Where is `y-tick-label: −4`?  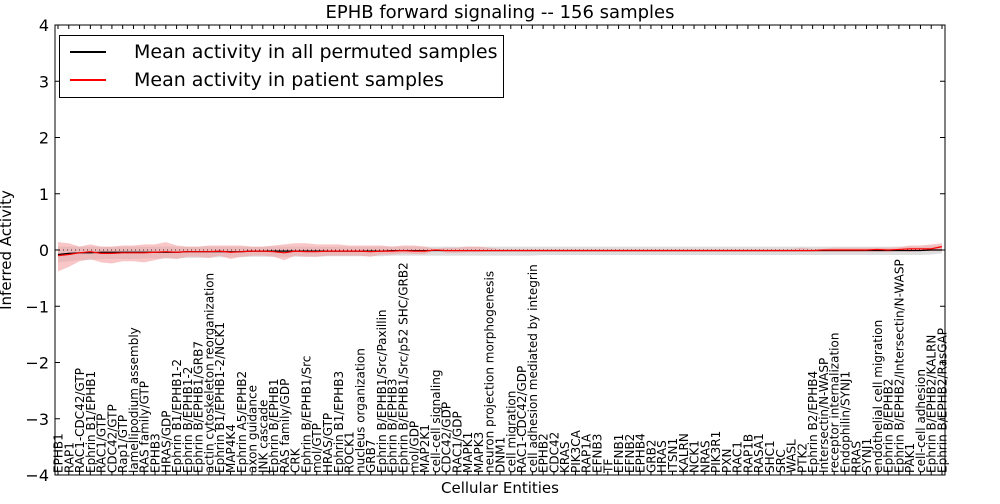 y-tick-label: −4 is located at coordinates (37, 475).